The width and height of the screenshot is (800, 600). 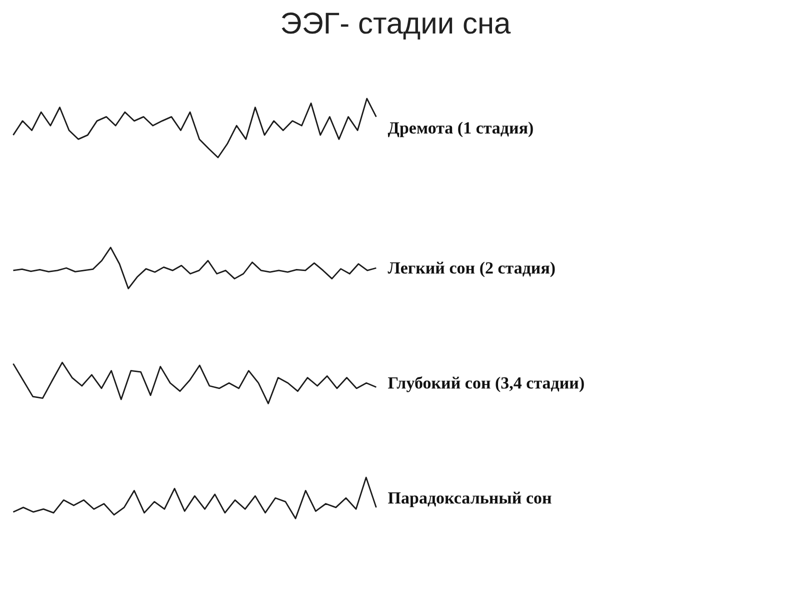 What do you see at coordinates (396, 24) in the screenshot?
I see `chart-title: ЭЭГ- стадии сна` at bounding box center [396, 24].